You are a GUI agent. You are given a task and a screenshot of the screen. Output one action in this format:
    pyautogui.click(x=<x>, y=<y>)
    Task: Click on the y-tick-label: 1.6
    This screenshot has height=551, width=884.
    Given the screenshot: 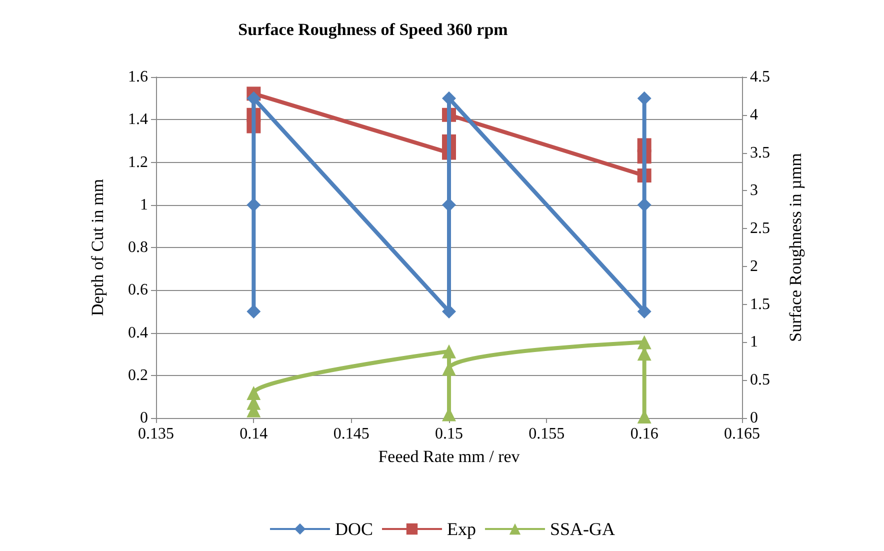 What is the action you would take?
    pyautogui.click(x=138, y=77)
    